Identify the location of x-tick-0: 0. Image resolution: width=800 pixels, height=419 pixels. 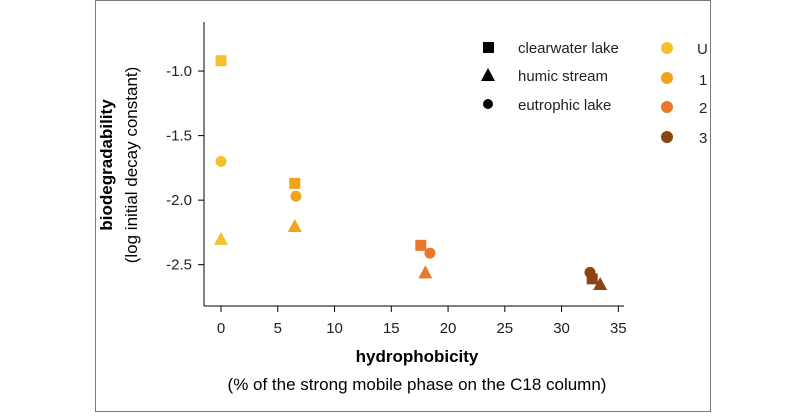
(221, 321).